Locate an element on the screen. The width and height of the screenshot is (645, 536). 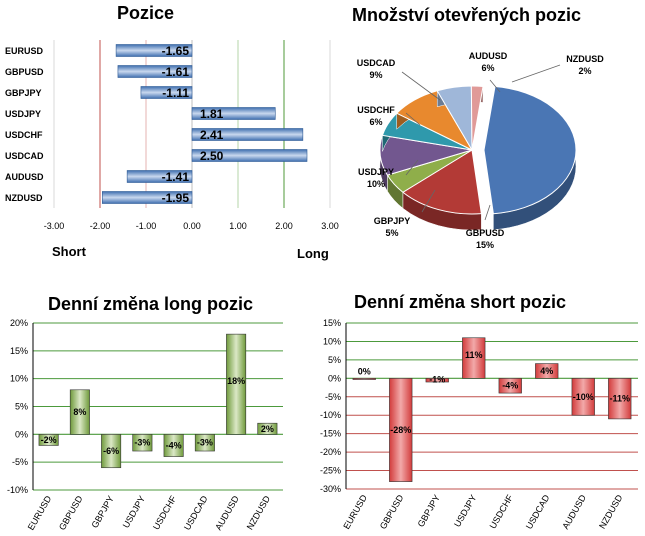
data-label: -3% is located at coordinates (205, 443).